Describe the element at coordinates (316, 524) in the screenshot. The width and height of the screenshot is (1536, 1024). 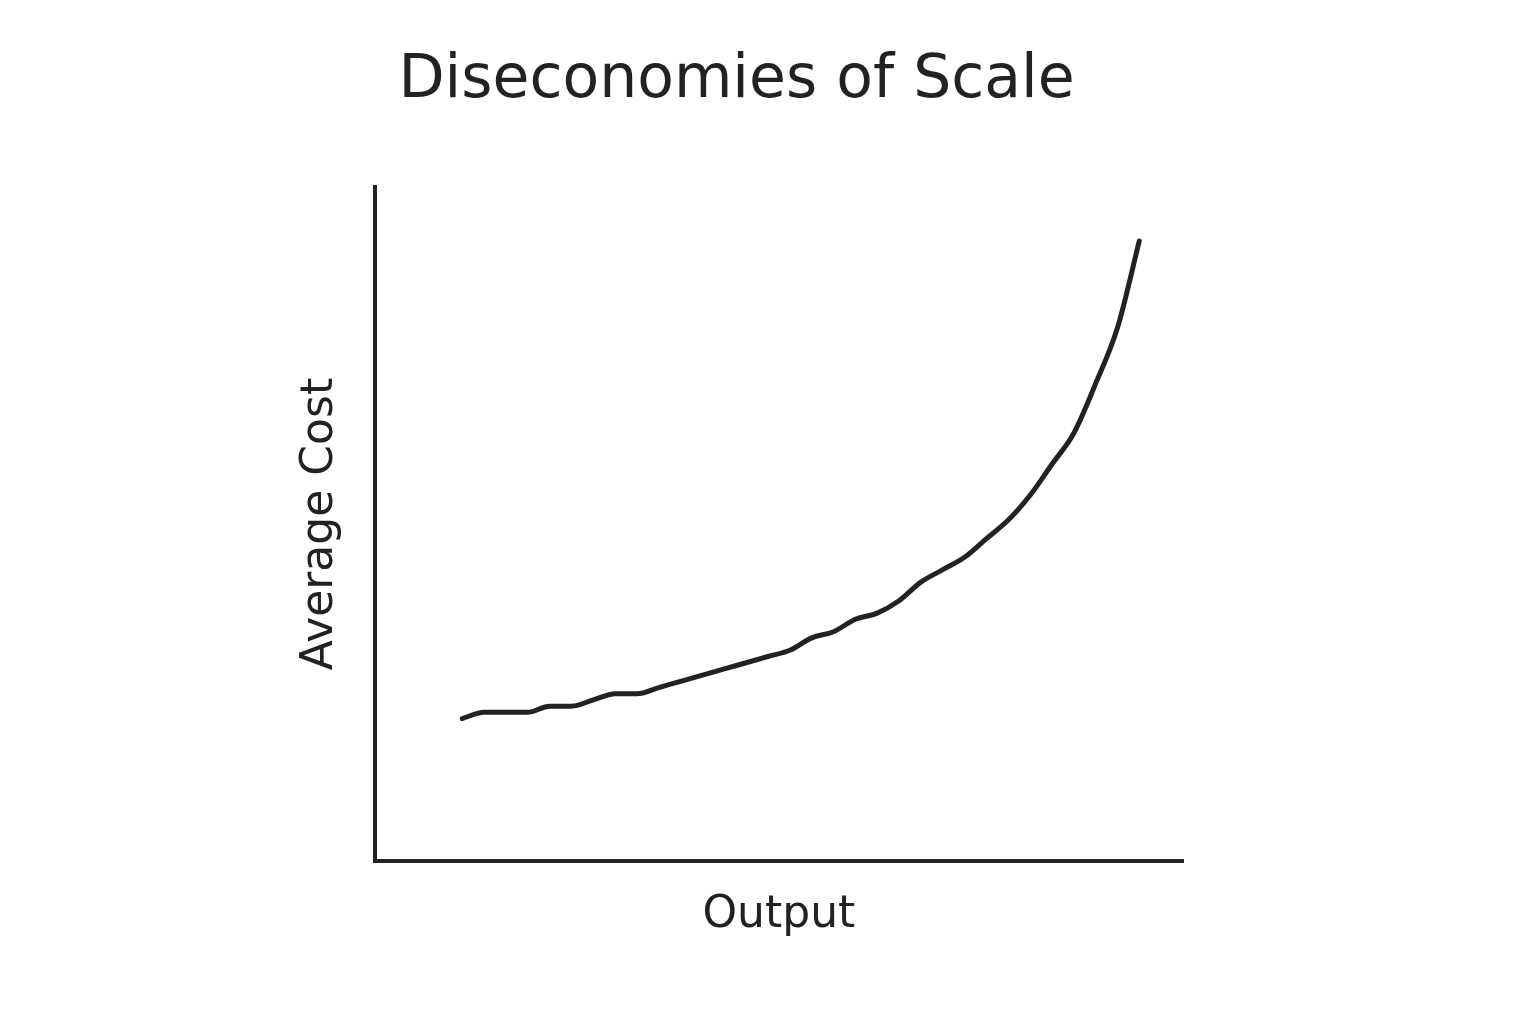
I see `y-axis-title: Average Cost` at that location.